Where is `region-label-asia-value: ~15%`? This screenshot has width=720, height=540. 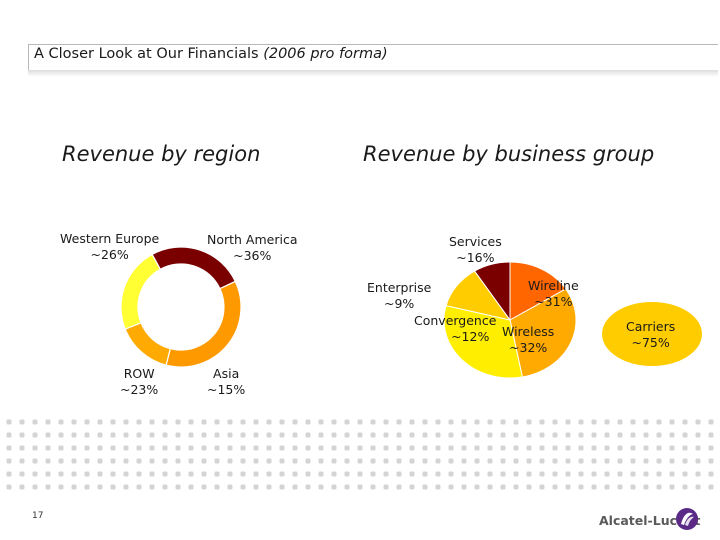
region-label-asia-value: ~15% is located at coordinates (226, 389).